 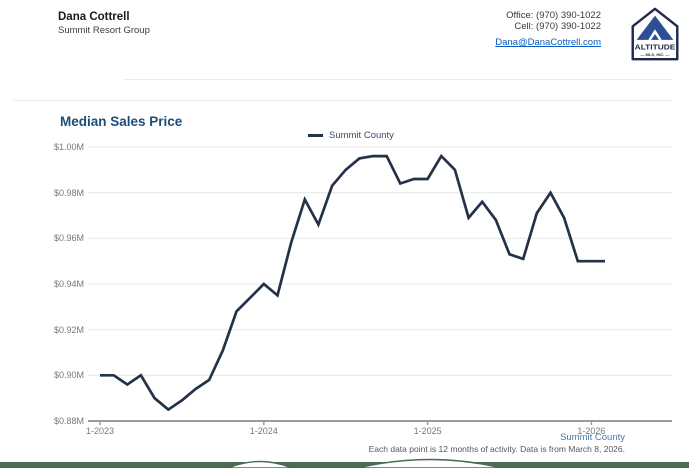 I want to click on agent-block: Dana Cottrell Summit Resort Group, so click(x=104, y=23).